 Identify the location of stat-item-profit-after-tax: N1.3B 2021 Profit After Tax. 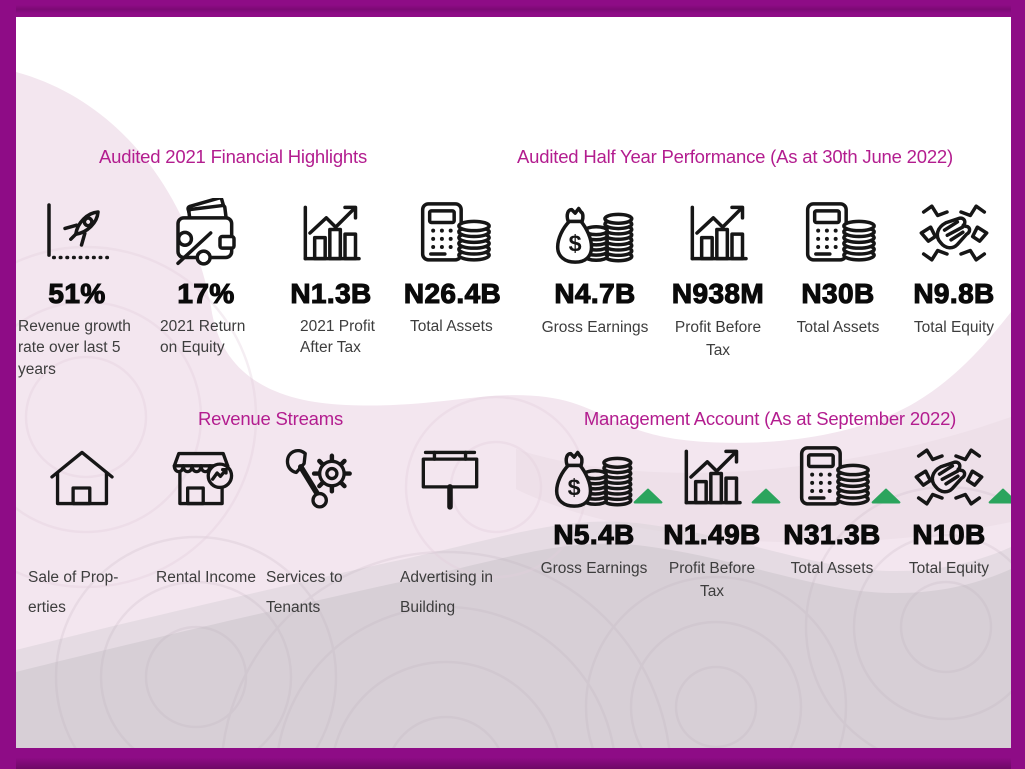
(331, 289).